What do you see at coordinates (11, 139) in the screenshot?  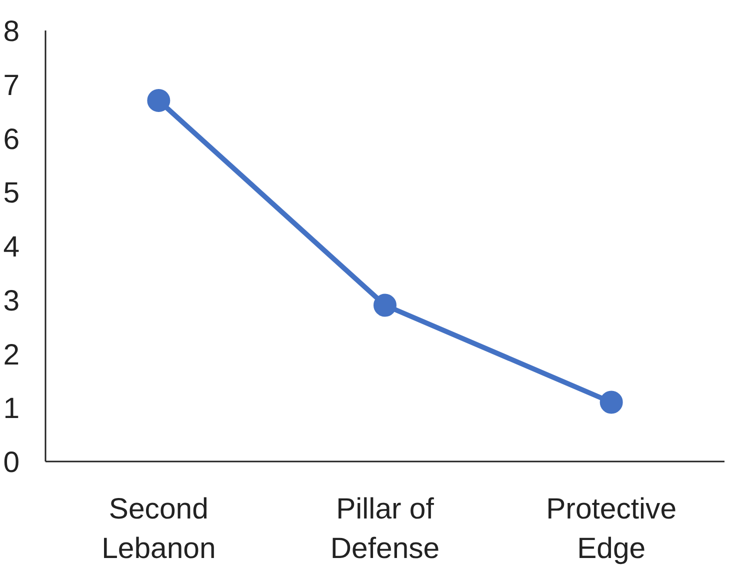 I see `y-tick-label: 6` at bounding box center [11, 139].